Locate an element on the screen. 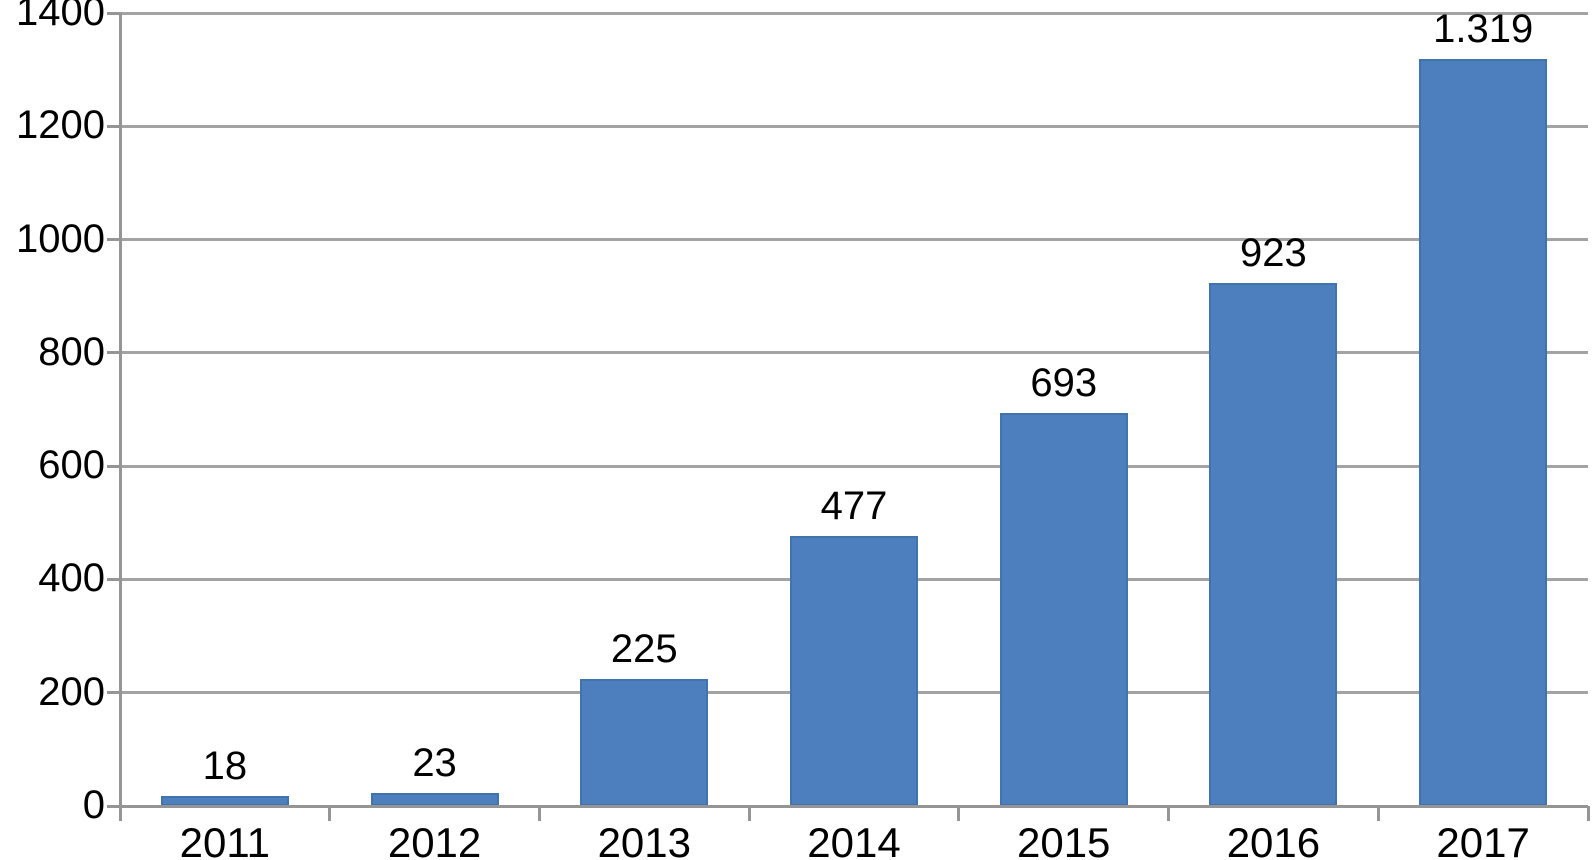  bar-2015 is located at coordinates (1063, 609).